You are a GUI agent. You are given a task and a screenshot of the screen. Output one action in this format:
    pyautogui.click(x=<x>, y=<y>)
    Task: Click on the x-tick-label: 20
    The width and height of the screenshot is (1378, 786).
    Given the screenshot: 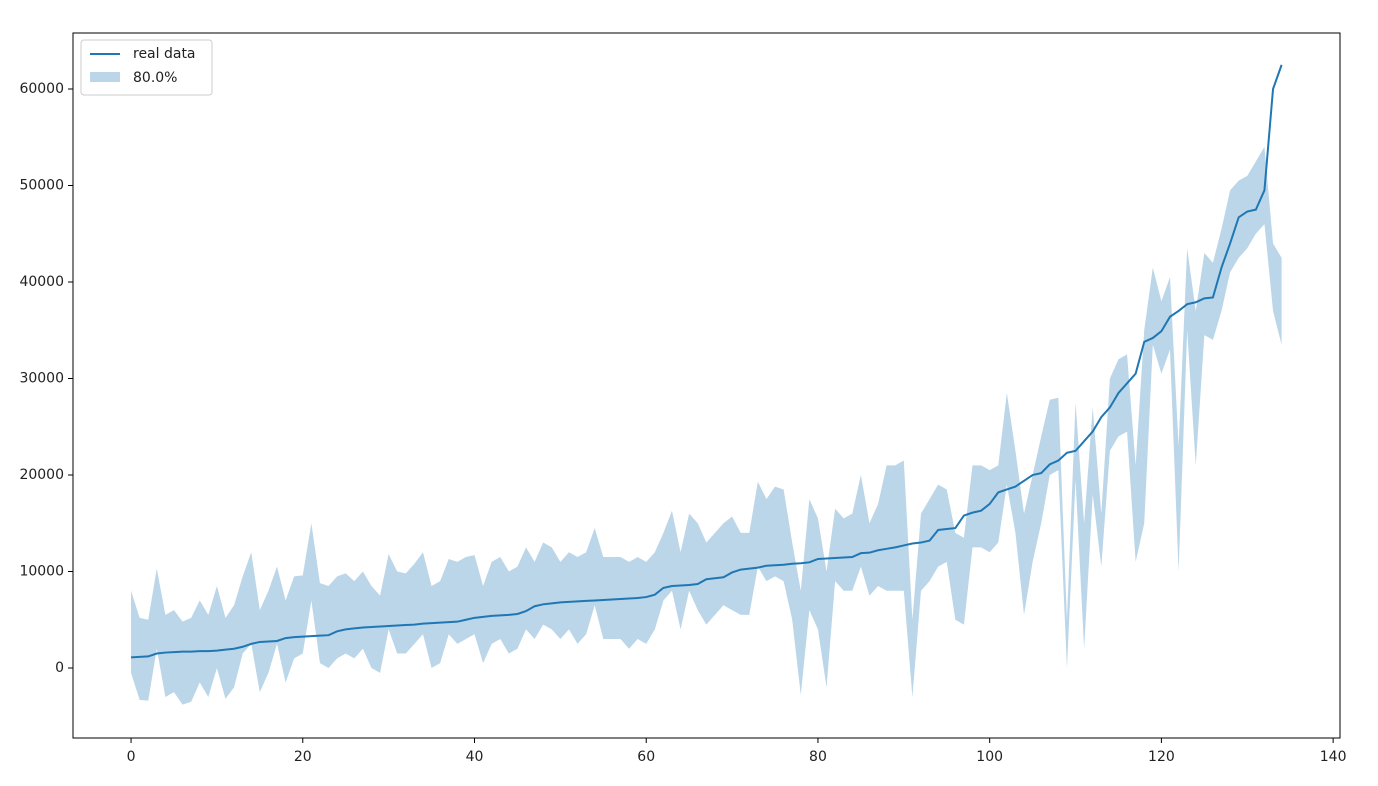 What is the action you would take?
    pyautogui.click(x=303, y=757)
    